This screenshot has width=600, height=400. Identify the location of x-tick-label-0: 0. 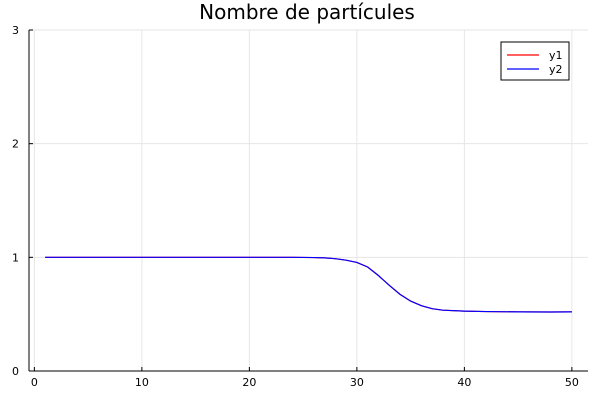
(34, 382).